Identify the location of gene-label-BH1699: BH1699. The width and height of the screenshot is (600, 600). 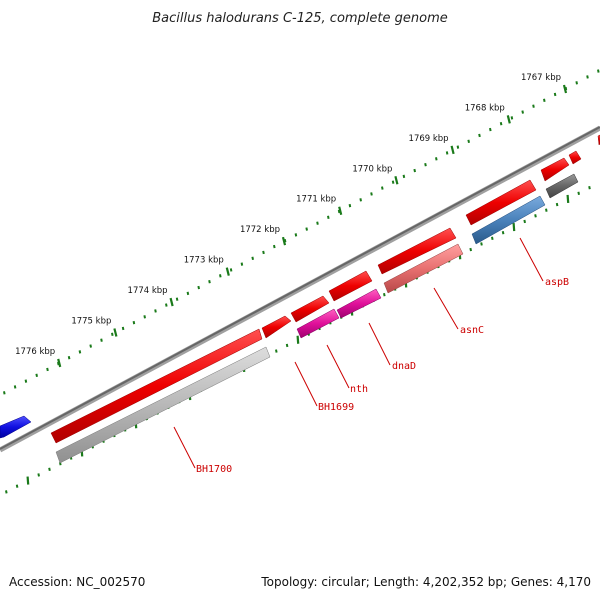
(336, 407).